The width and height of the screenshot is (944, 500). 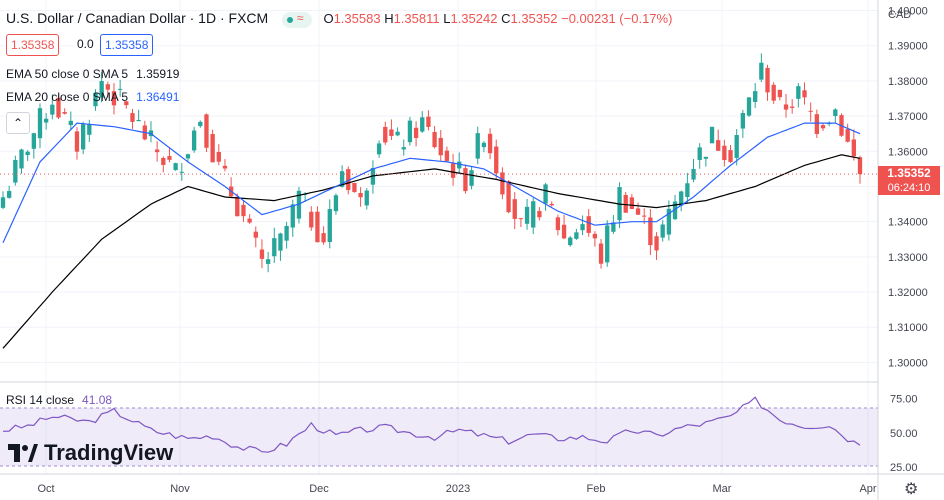 I want to click on ema20-legend: EMA 20 close 0 SMA 5 1.36491, so click(x=92, y=97).